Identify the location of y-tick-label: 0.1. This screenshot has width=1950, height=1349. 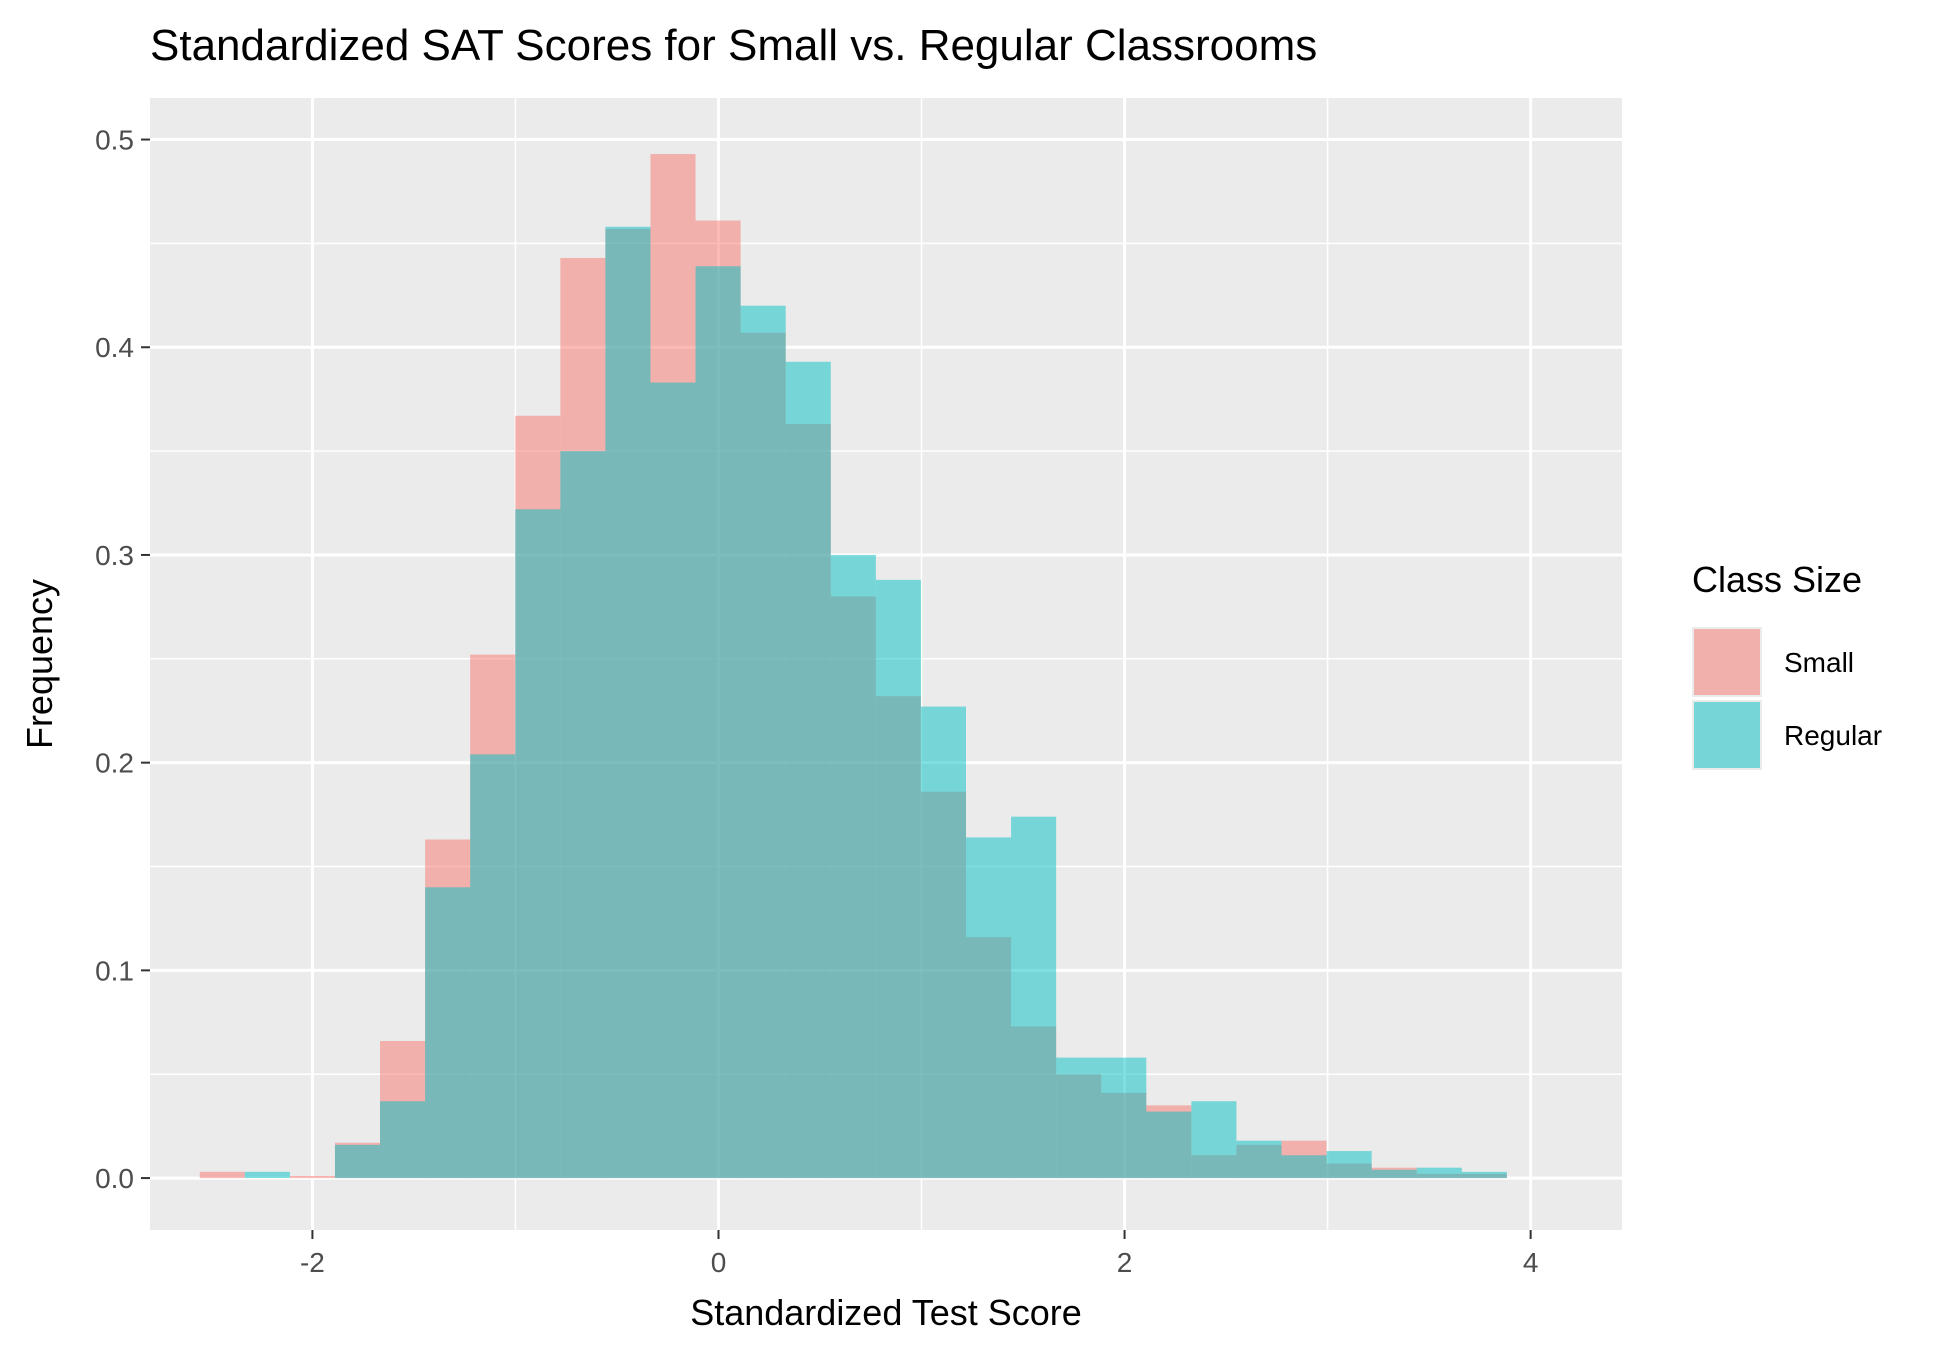
(114, 970).